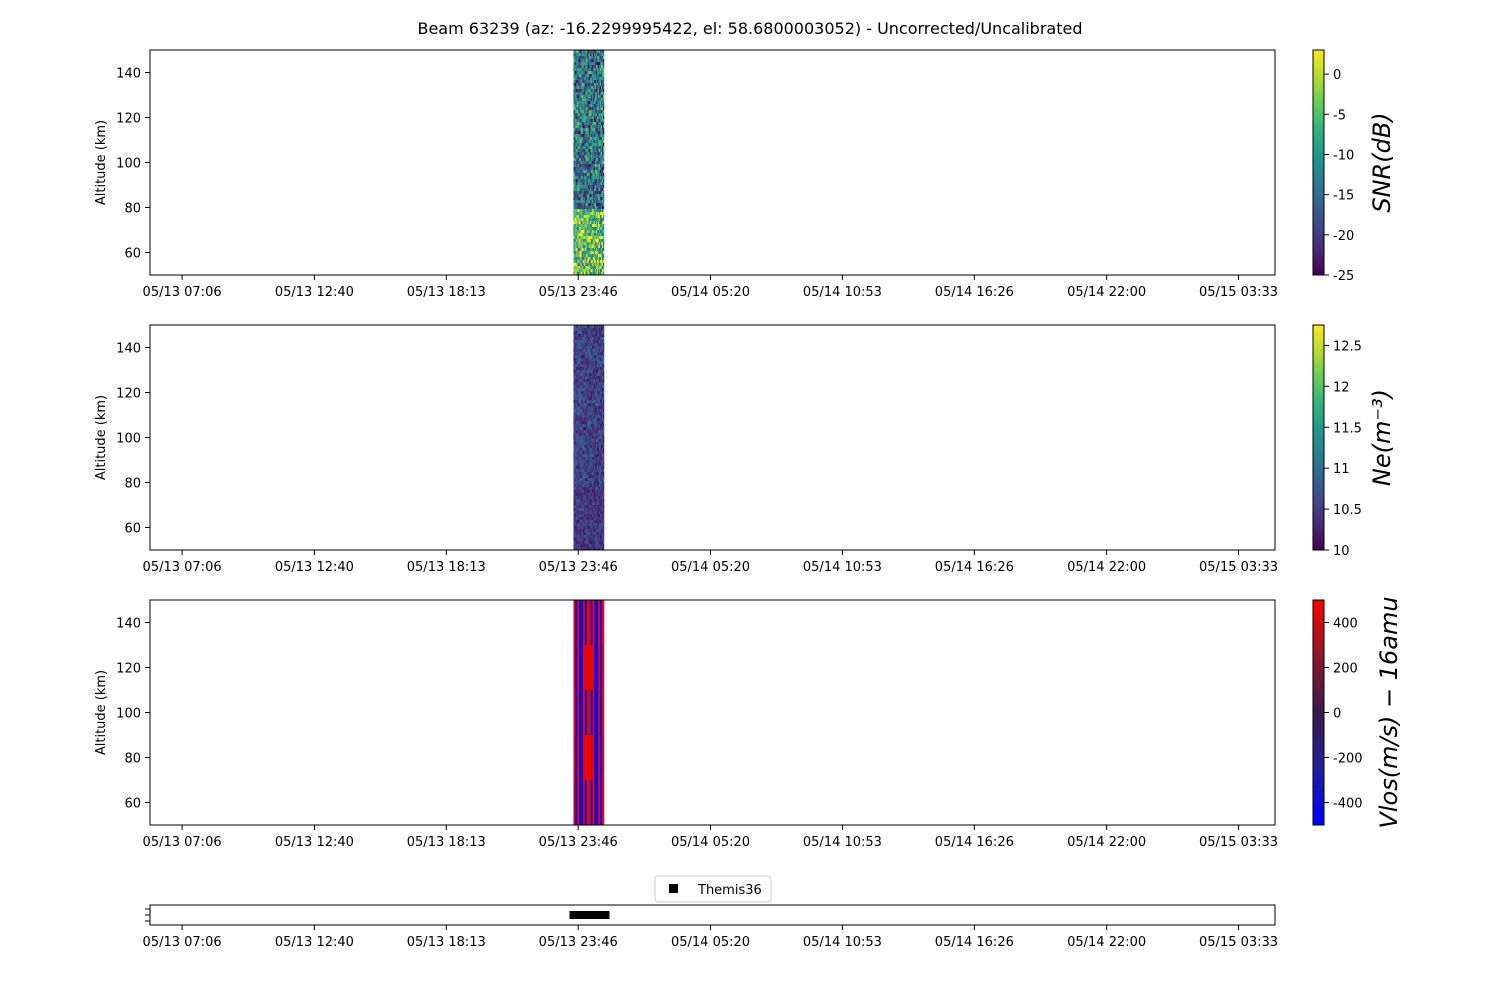 This screenshot has height=1000, width=1500. What do you see at coordinates (974, 292) in the screenshot?
I see `snr-xtick-label: 05/14 16:26` at bounding box center [974, 292].